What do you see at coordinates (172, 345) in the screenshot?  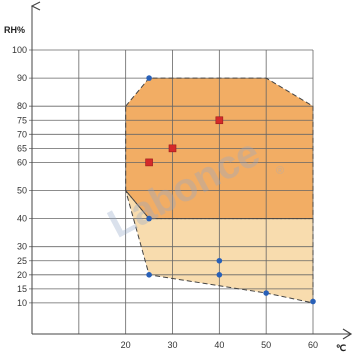 I see `x-tick-label: 30` at bounding box center [172, 345].